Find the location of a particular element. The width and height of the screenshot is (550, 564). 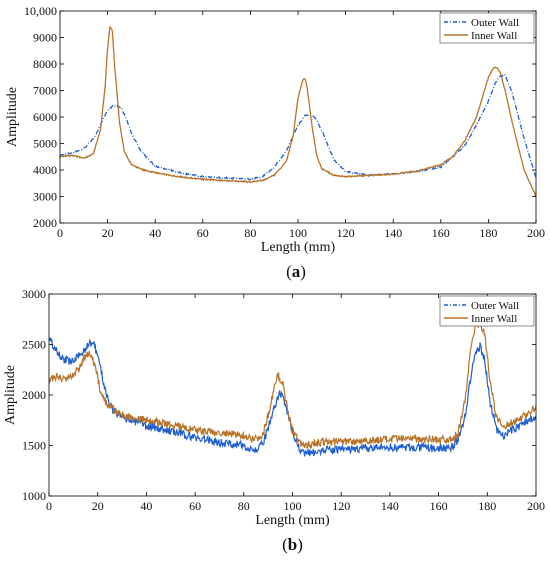

y-tick-label: 6000 is located at coordinates (45, 117).